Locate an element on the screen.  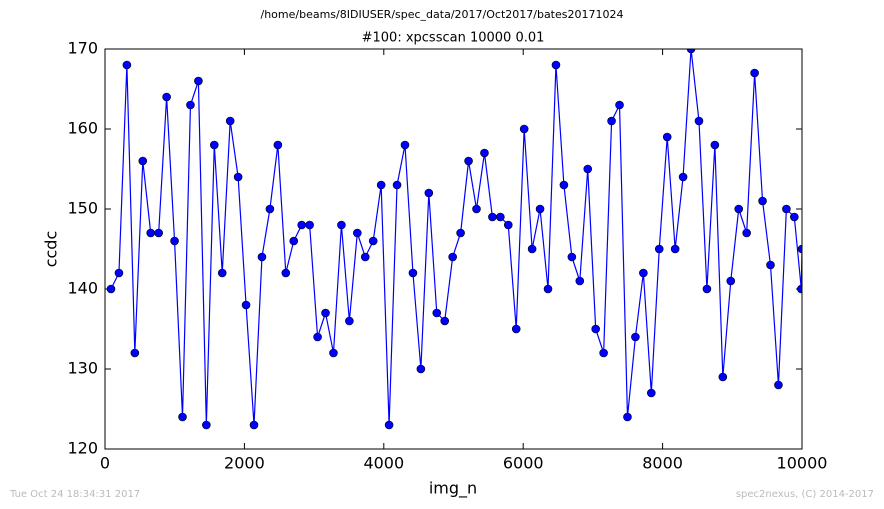
y-tick-label: 150 is located at coordinates (82, 208).